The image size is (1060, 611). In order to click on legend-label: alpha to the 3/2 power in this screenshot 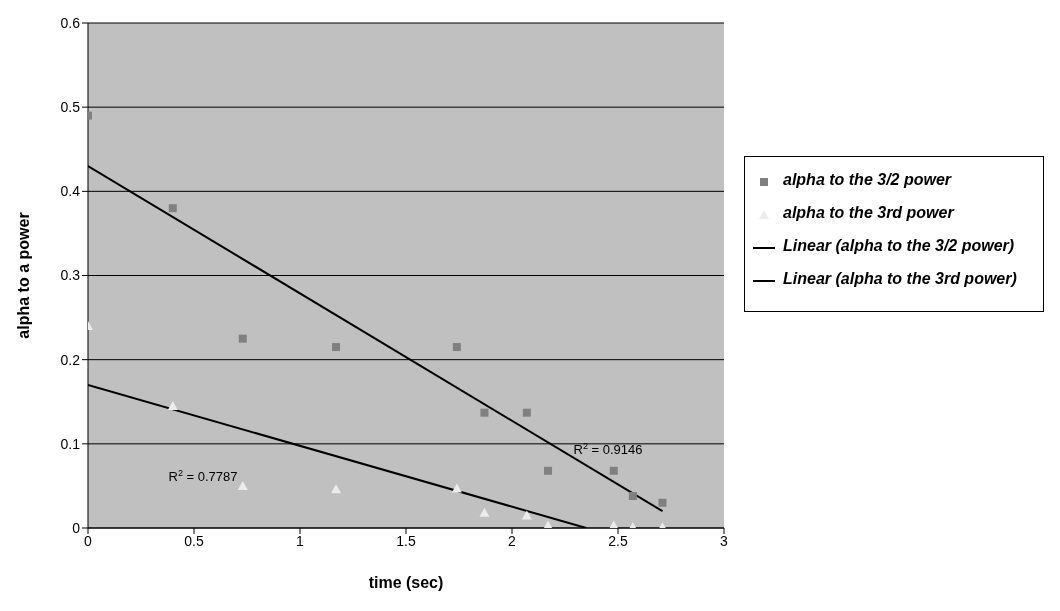, I will do `click(867, 180)`.